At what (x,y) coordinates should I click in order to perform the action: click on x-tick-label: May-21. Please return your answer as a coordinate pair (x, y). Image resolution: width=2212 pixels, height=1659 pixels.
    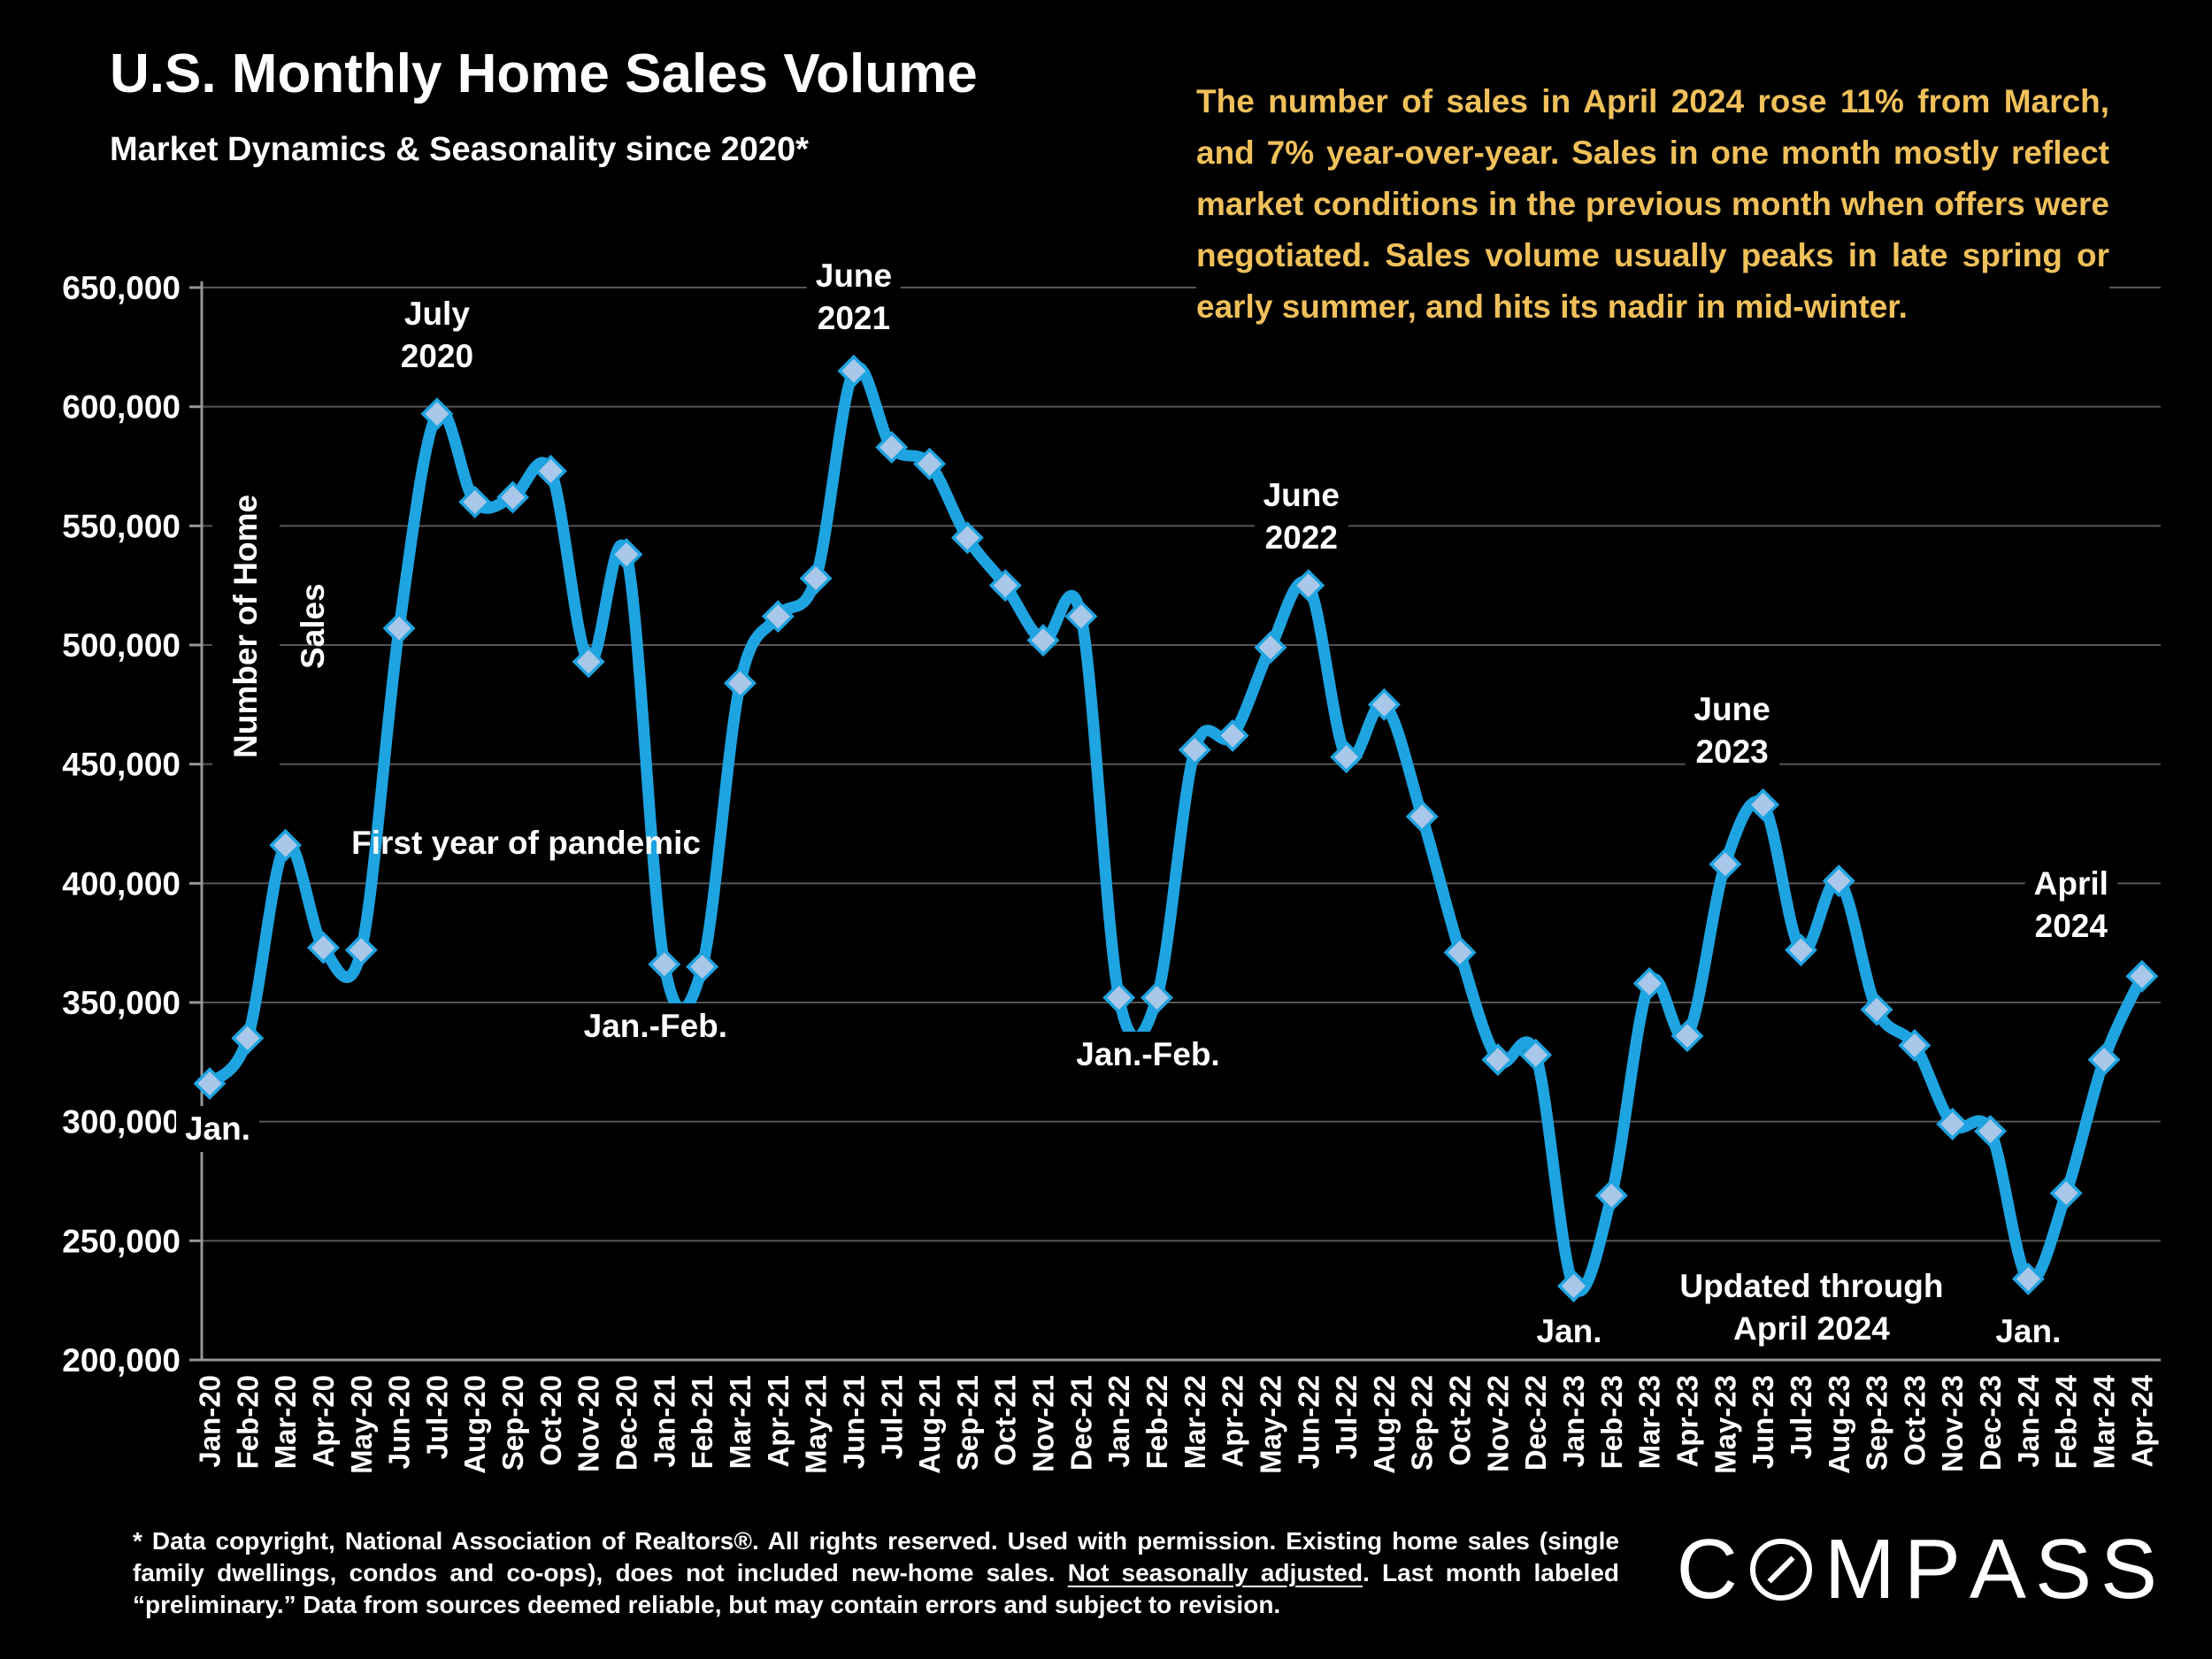
    Looking at the image, I should click on (817, 1424).